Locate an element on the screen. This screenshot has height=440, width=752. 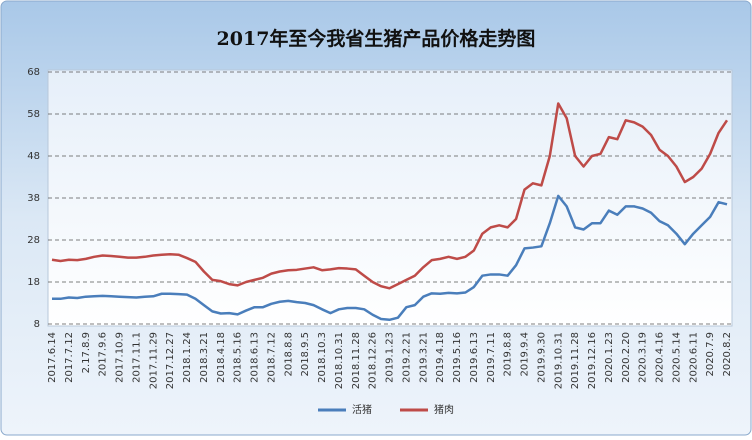
x-tick-label: 2019.2.21 is located at coordinates (406, 357).